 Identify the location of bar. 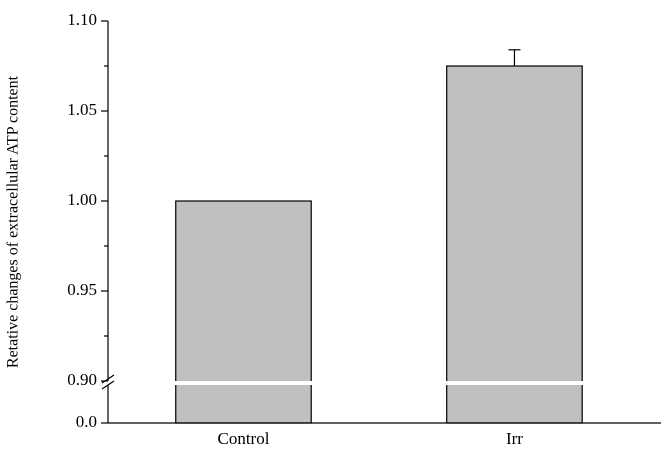
(243, 312).